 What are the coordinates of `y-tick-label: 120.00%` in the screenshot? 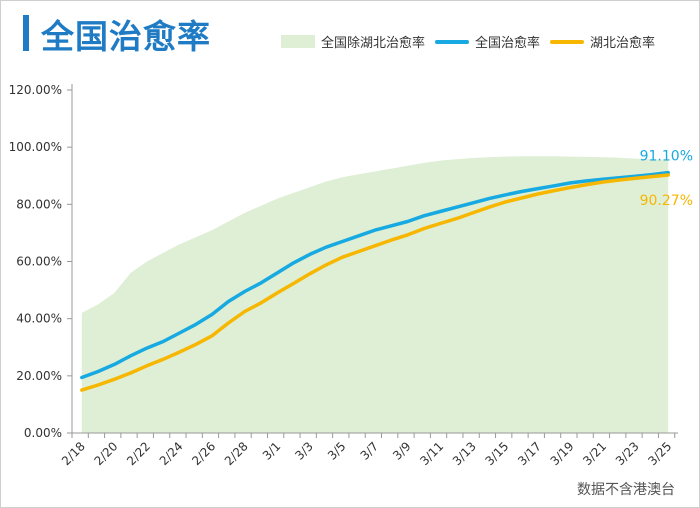 It's located at (35, 90).